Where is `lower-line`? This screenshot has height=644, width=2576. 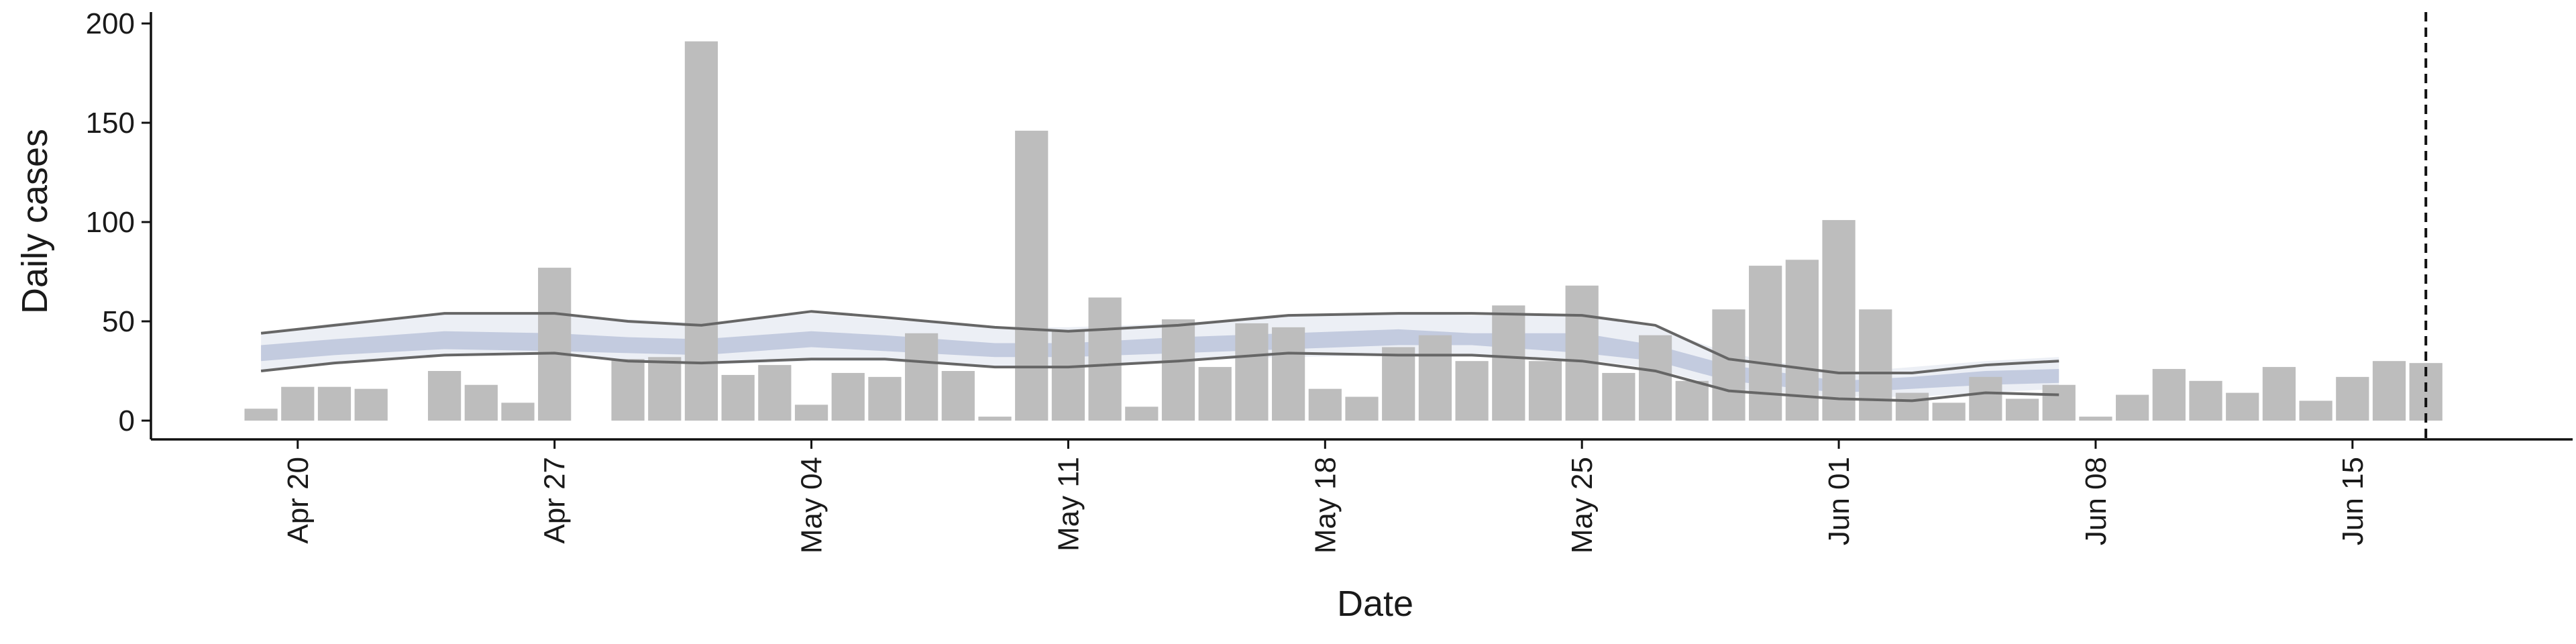 lower-line is located at coordinates (1159, 377).